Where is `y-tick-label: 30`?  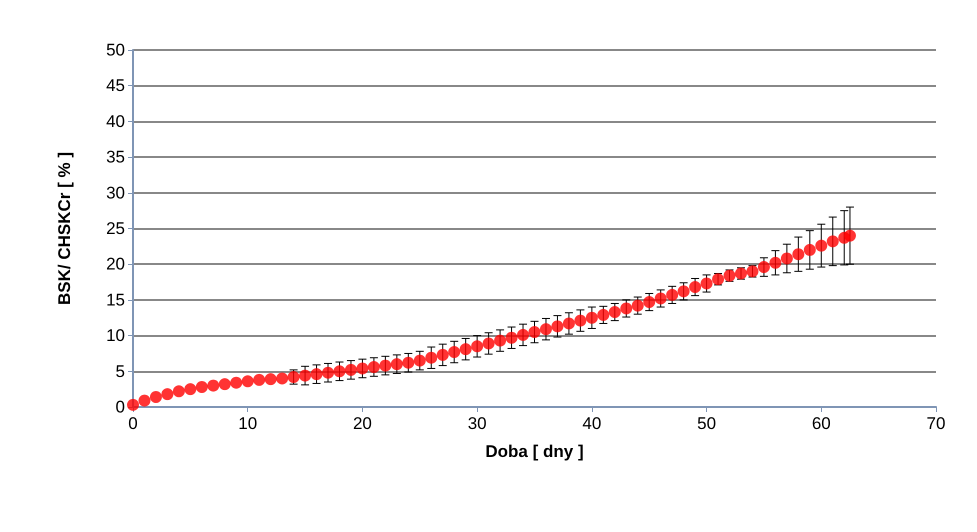 y-tick-label: 30 is located at coordinates (115, 192).